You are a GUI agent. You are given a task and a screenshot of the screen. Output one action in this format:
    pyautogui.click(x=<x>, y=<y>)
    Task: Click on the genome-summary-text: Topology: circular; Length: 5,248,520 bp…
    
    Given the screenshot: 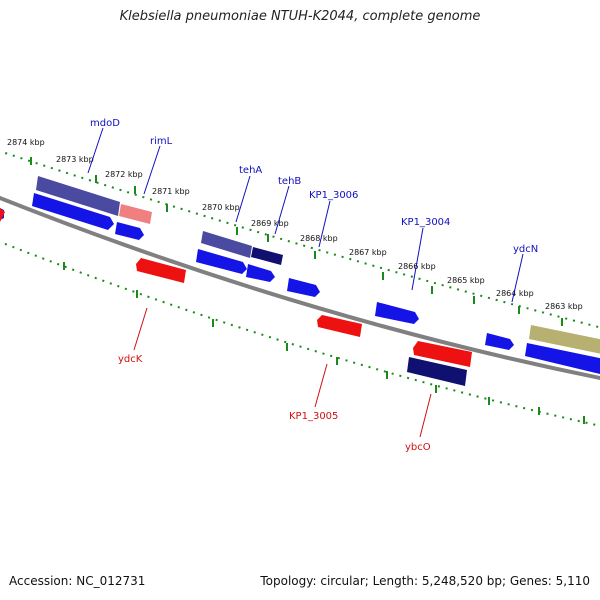 What is the action you would take?
    pyautogui.click(x=425, y=581)
    